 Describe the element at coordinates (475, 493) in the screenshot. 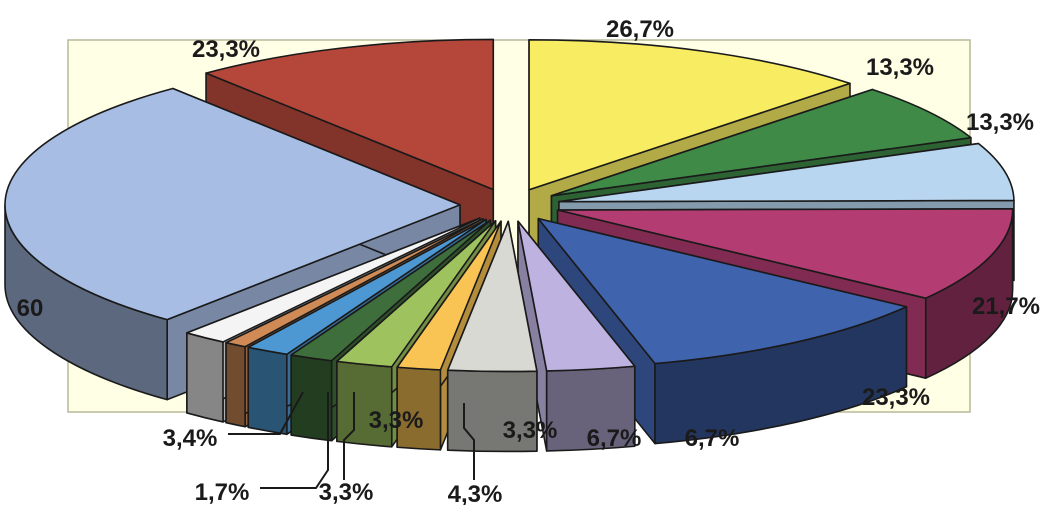

I see `slice-label: 4,3%` at that location.